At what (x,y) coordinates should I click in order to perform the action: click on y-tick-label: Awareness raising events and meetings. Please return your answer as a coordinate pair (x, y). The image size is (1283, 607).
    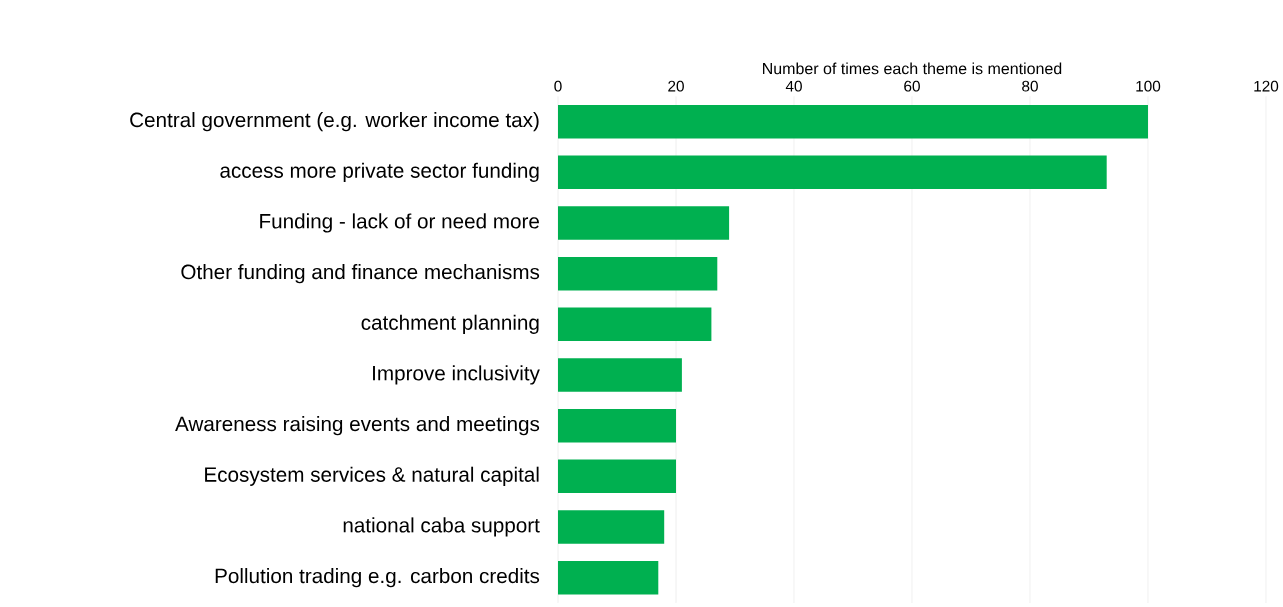
    Looking at the image, I should click on (357, 426).